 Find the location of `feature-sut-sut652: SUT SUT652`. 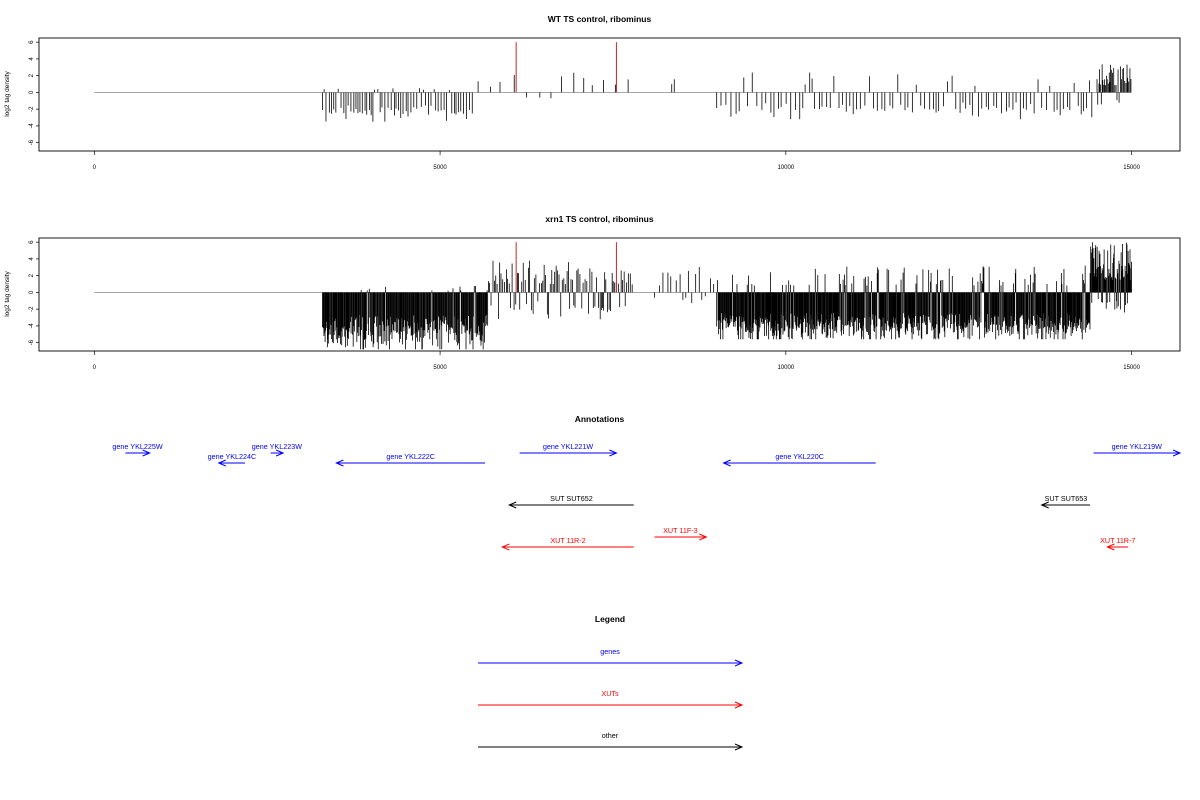

feature-sut-sut652: SUT SUT652 is located at coordinates (570, 501).